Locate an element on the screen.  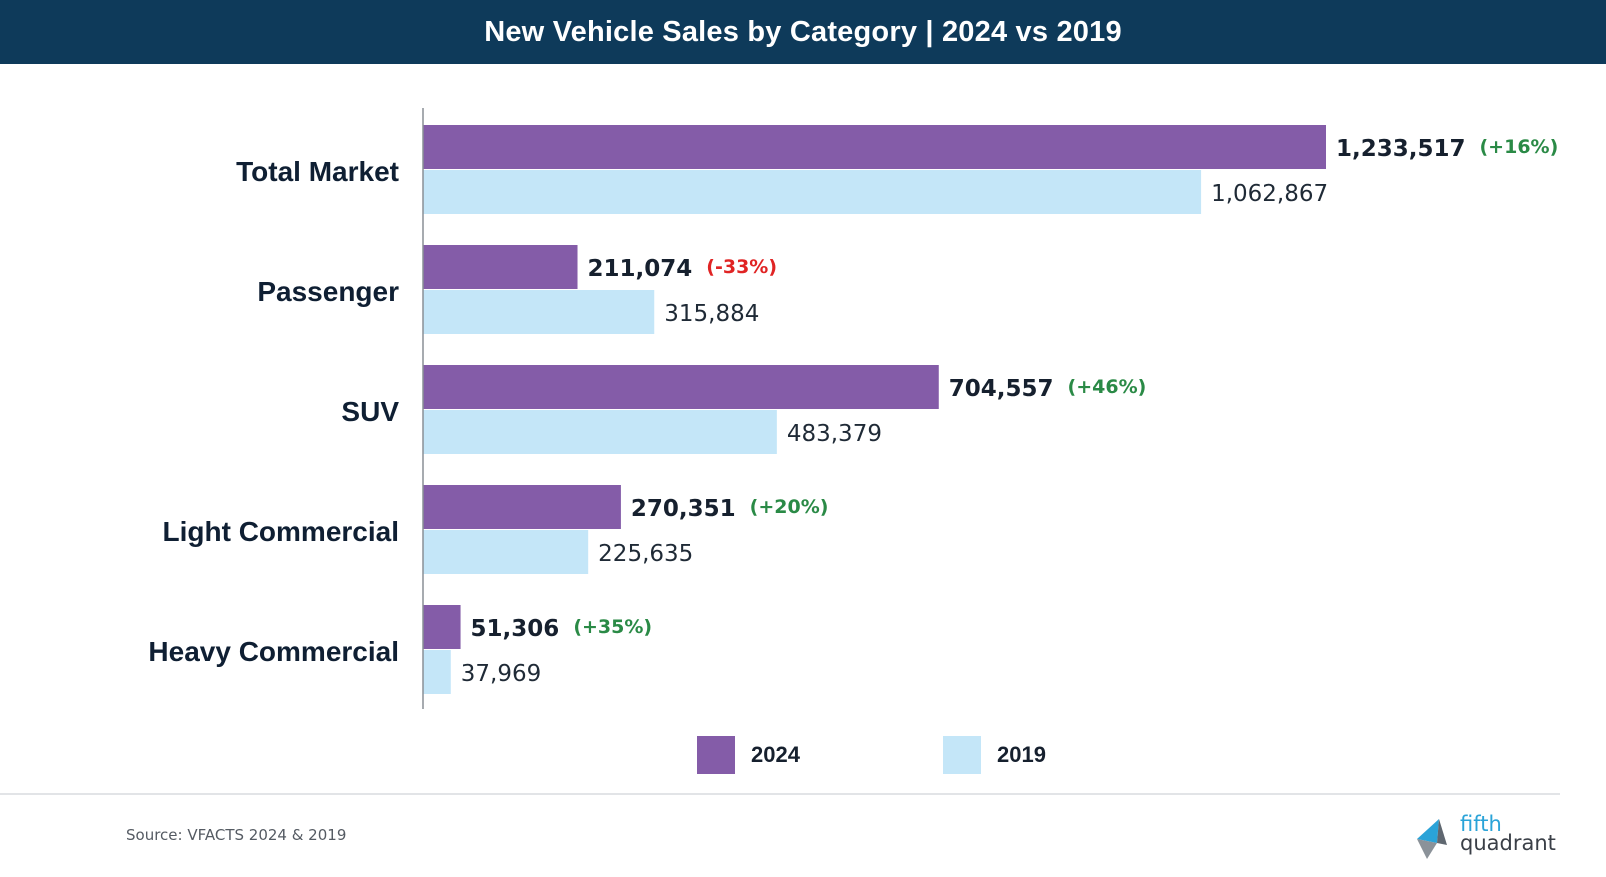
value-label-2019-total-market: 1,062,867 is located at coordinates (1269, 194).